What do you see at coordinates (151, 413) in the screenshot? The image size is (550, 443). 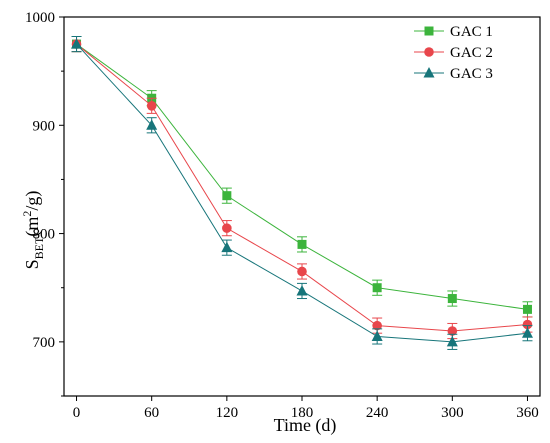 I see `x-tick-label: 60` at bounding box center [151, 413].